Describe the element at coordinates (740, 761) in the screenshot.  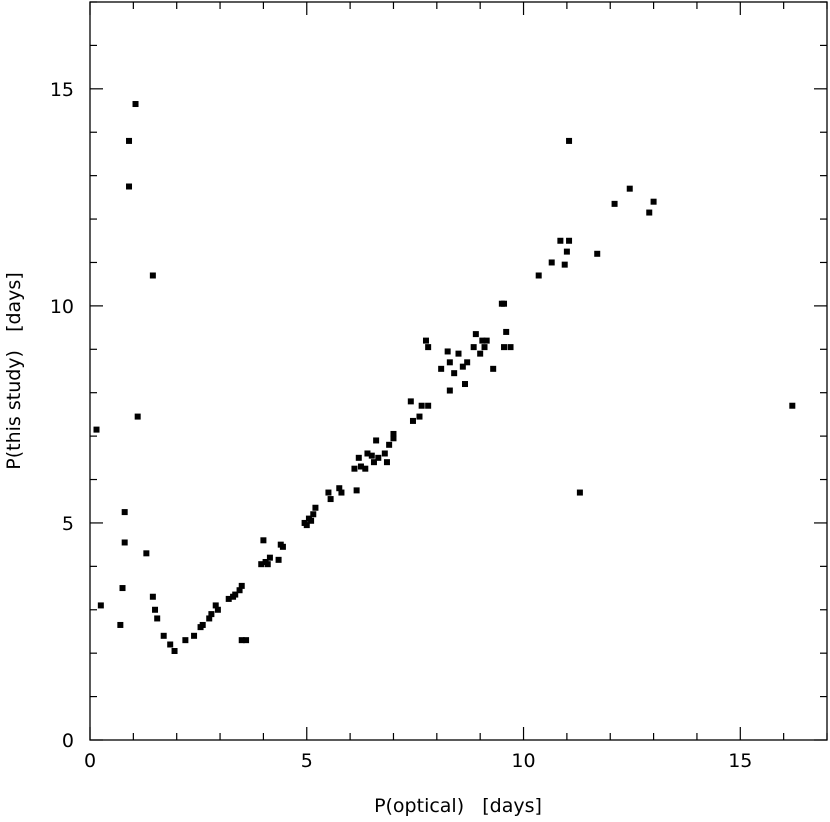
I see `x-tick-label: 15` at that location.